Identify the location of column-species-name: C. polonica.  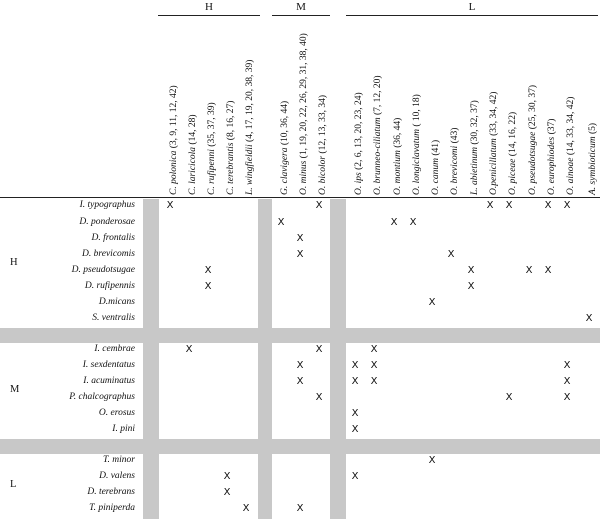
(174, 172).